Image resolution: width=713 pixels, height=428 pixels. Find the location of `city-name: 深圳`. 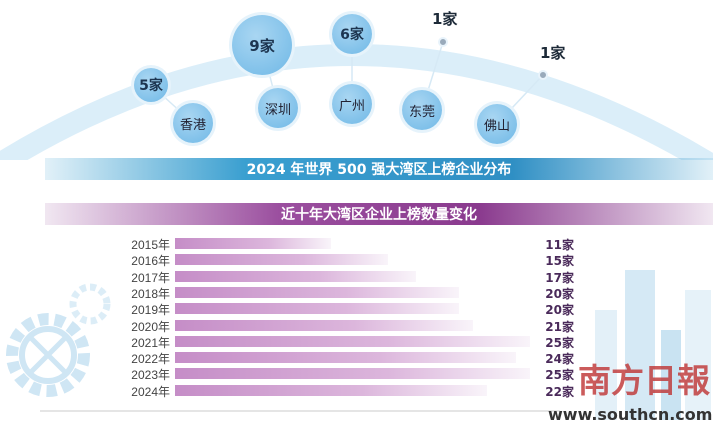

city-name: 深圳 is located at coordinates (277, 110).